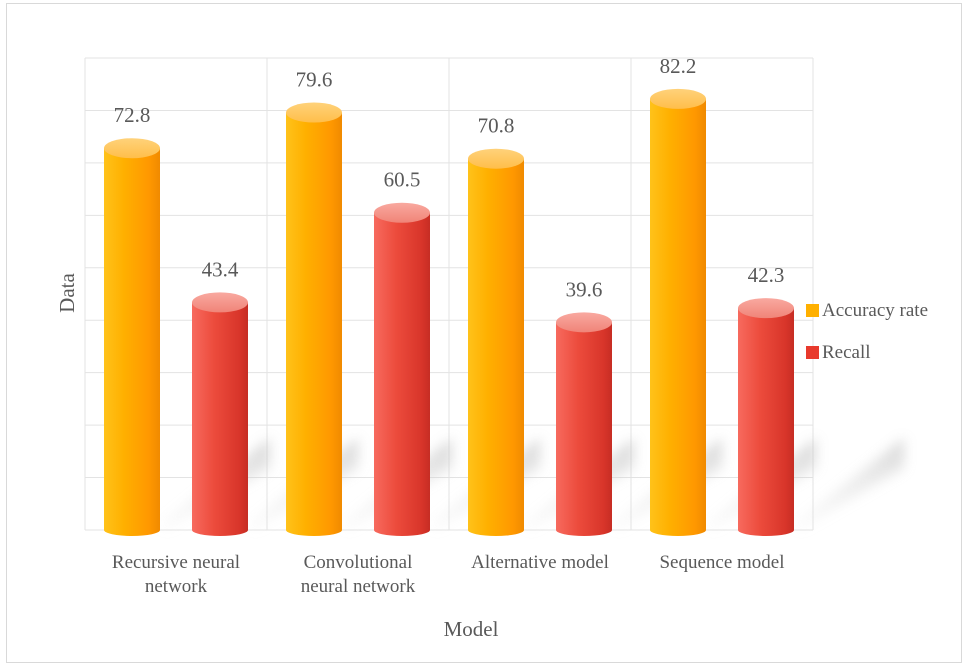  What do you see at coordinates (132, 115) in the screenshot?
I see `data-label: 72.8` at bounding box center [132, 115].